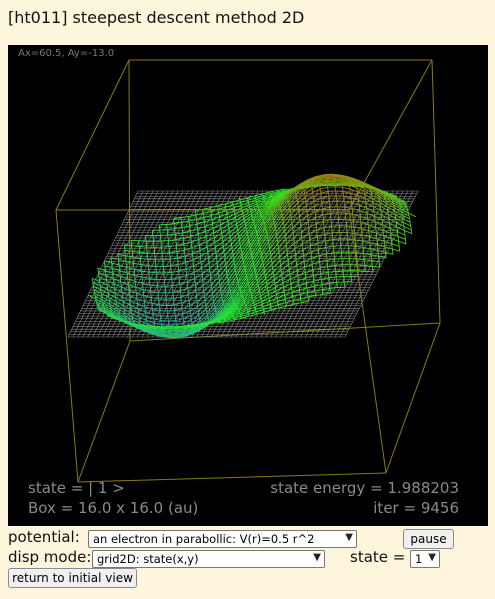 The image size is (495, 599). What do you see at coordinates (72, 578) in the screenshot?
I see `return-to-initial-view-button: return to initial view` at bounding box center [72, 578].